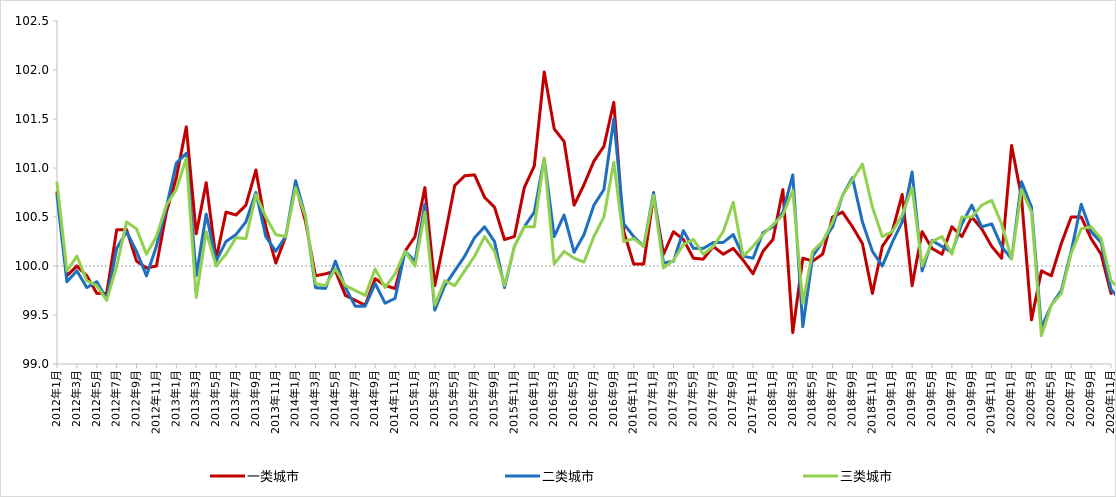 This screenshot has width=1116, height=497. I want to click on x-tick-label: 2014年1月, so click(295, 398).